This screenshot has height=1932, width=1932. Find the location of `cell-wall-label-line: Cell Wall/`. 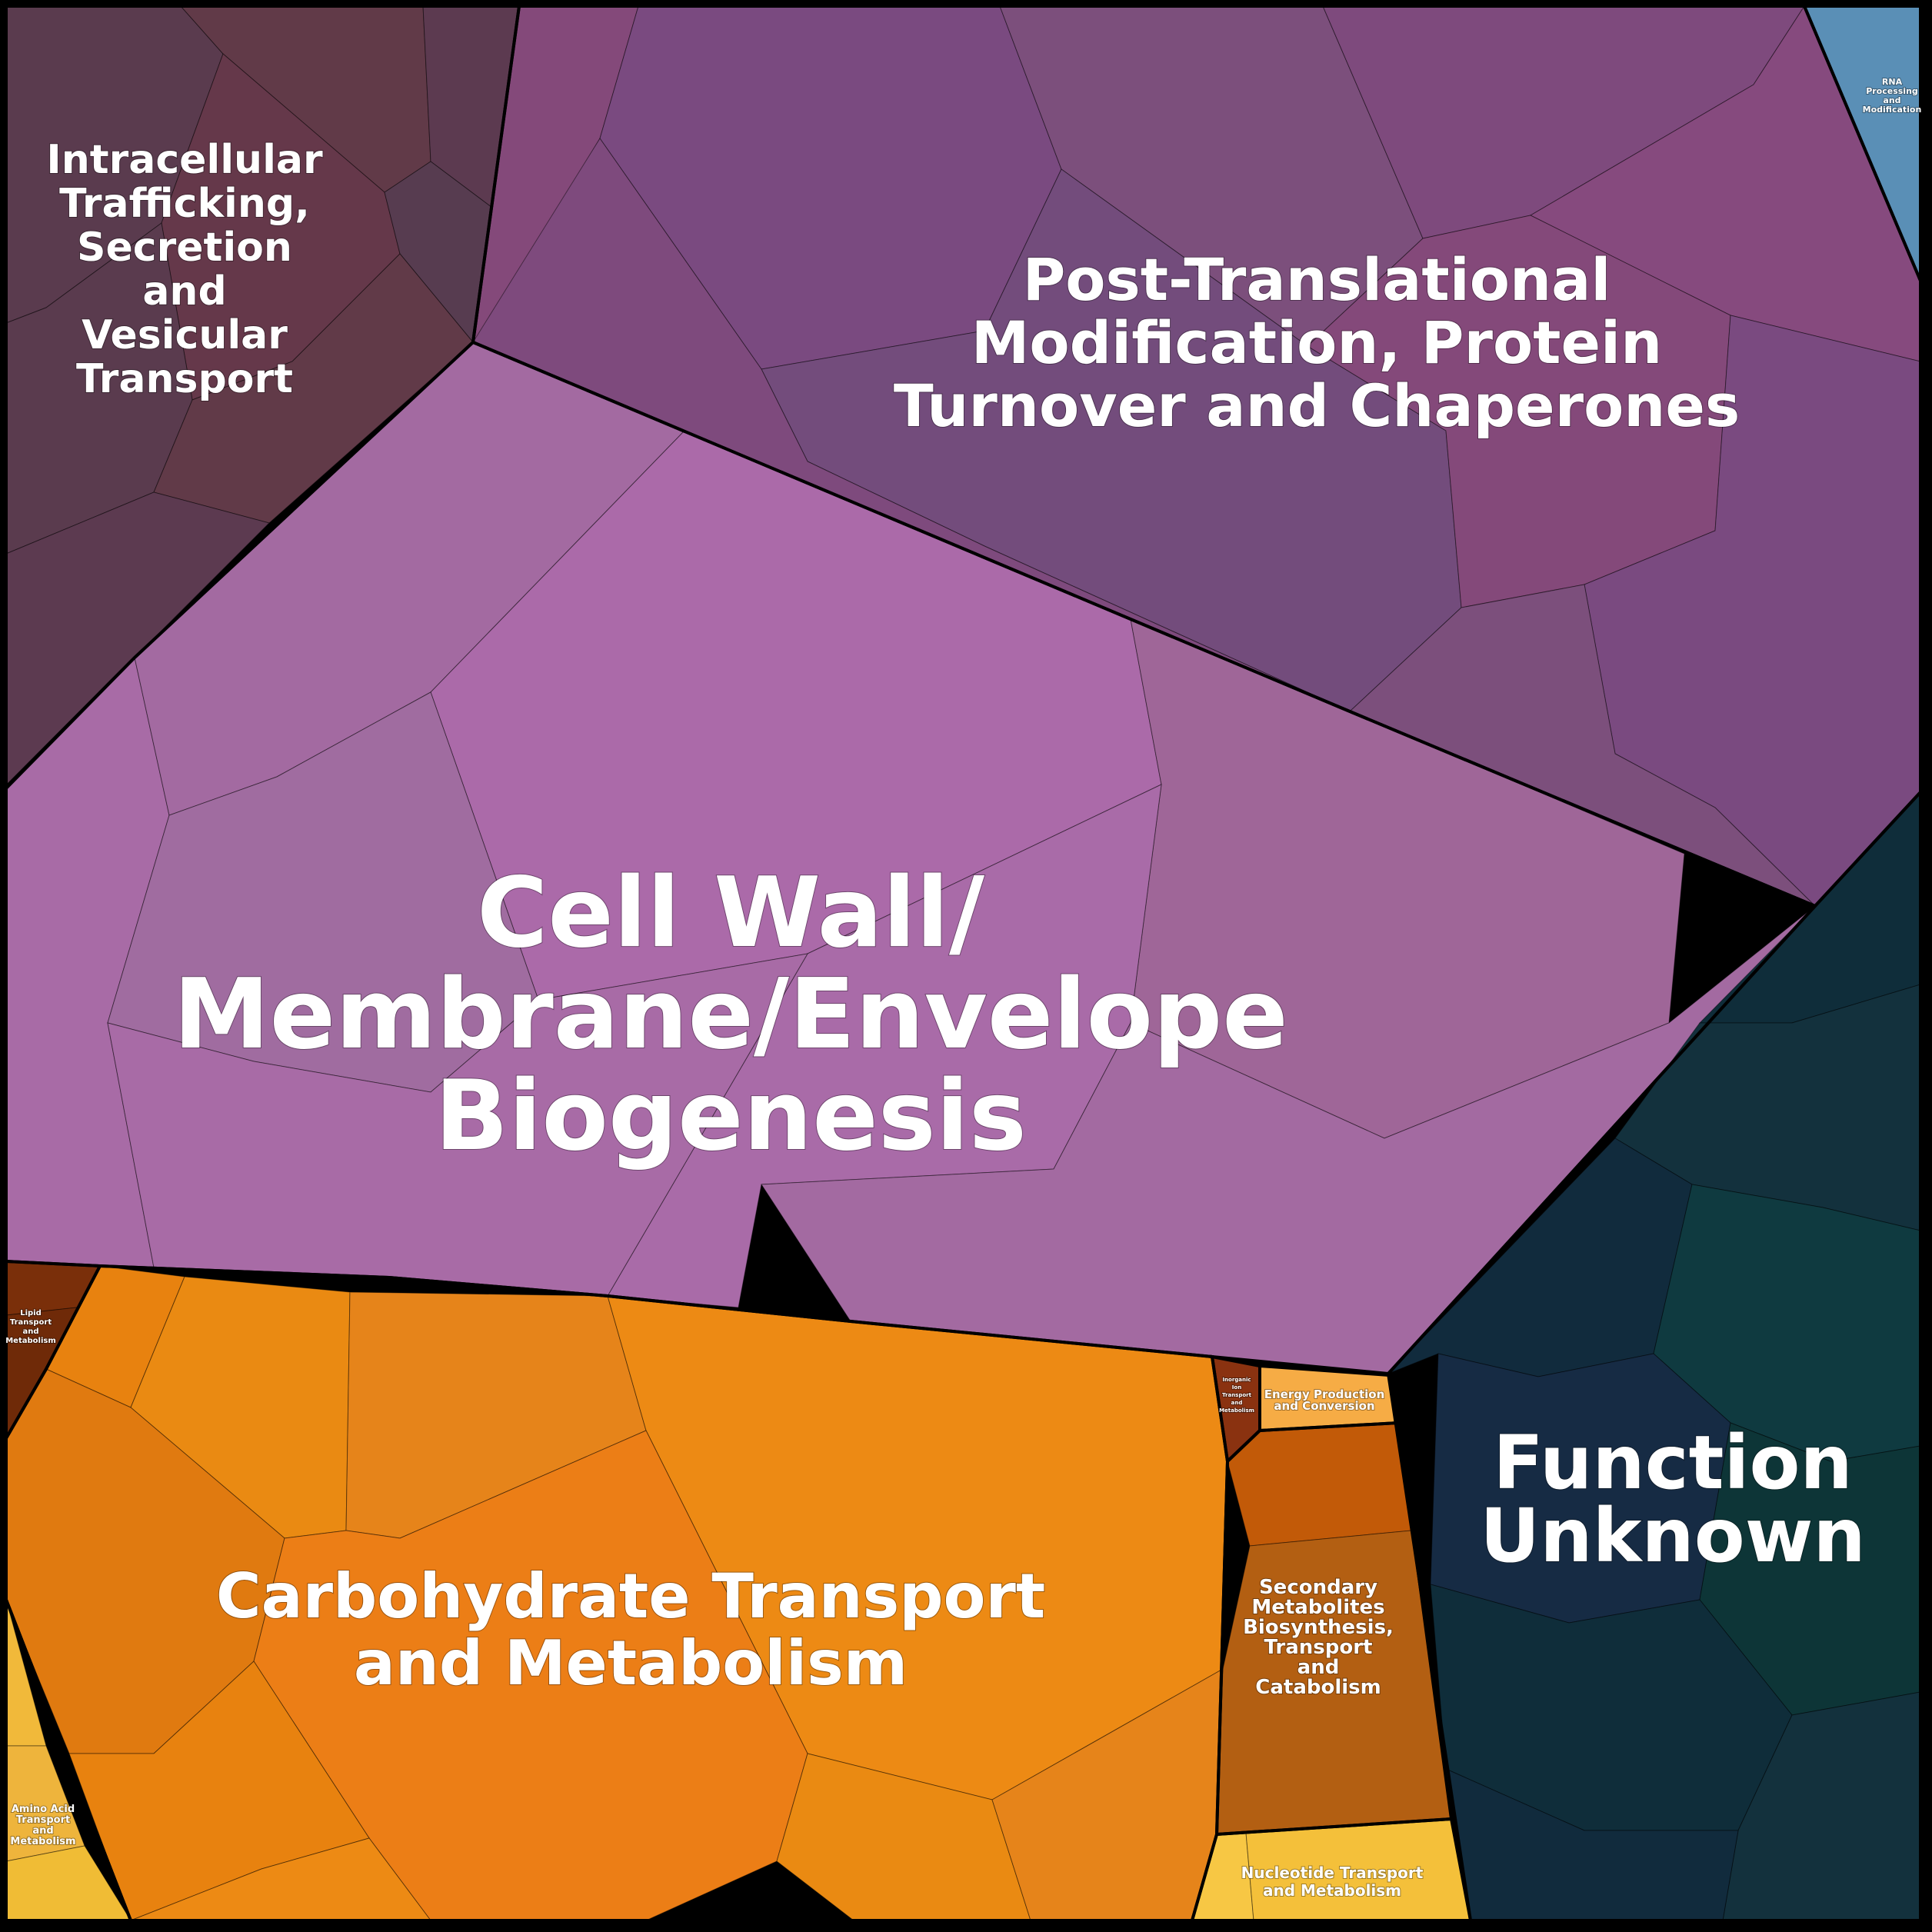

cell-wall-label-line: Cell Wall/ is located at coordinates (731, 912).